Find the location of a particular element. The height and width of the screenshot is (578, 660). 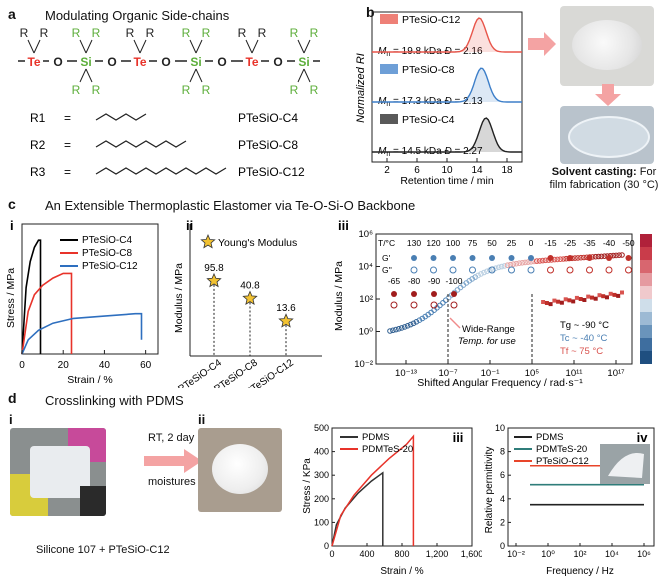

ciii-annotation-2: Temp. for use is located at coordinates (487, 341).